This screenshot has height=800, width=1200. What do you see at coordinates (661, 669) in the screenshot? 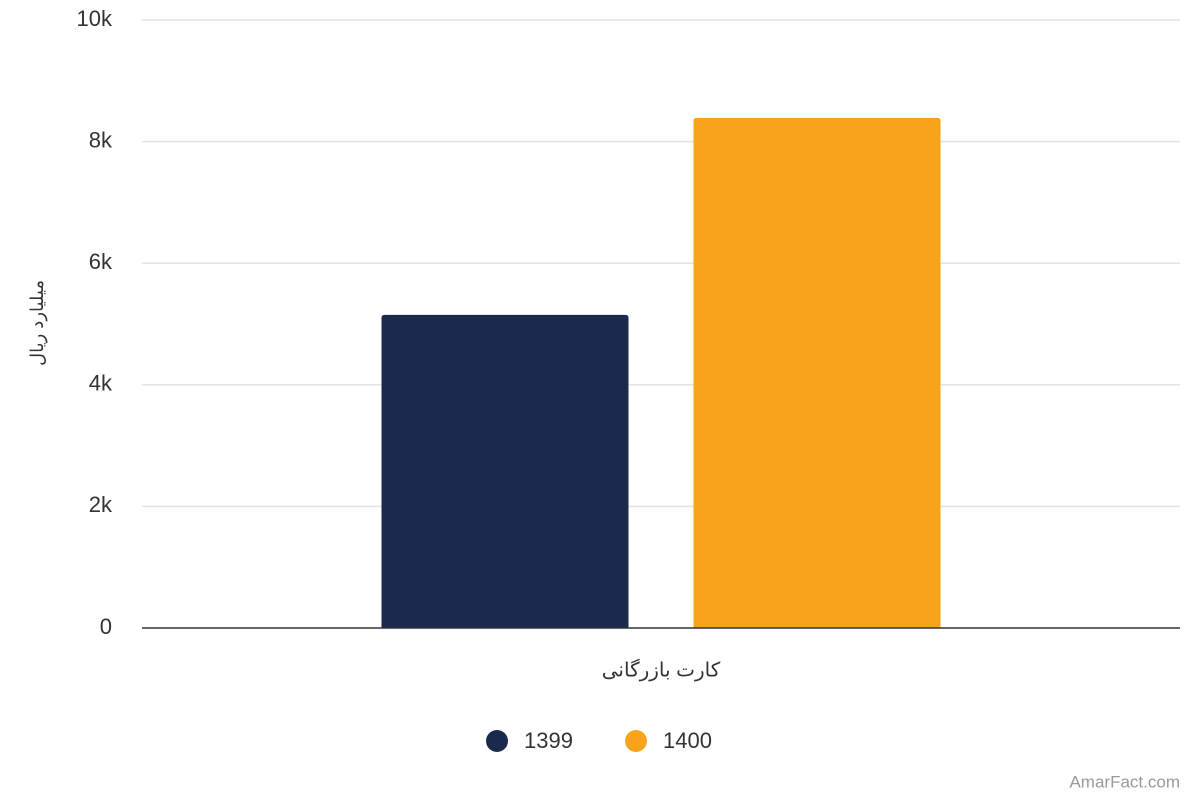
I see `x-tick-label: کارت بازرگانی` at bounding box center [661, 669].